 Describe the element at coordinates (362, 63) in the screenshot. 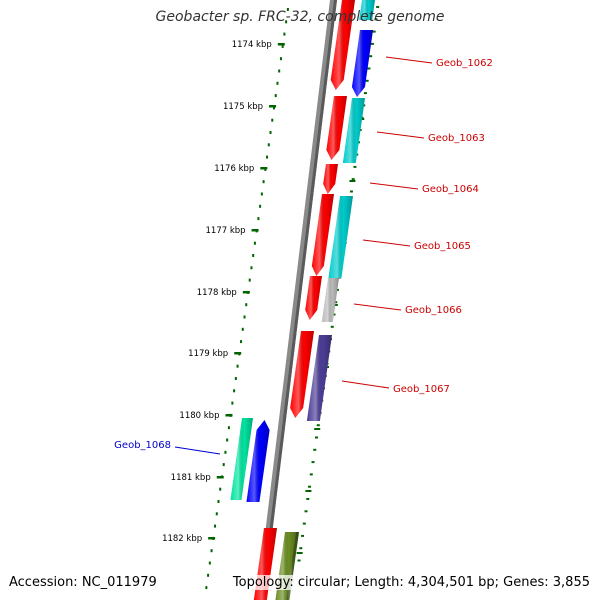

I see `cog-feature-Geob_1062-shading` at that location.